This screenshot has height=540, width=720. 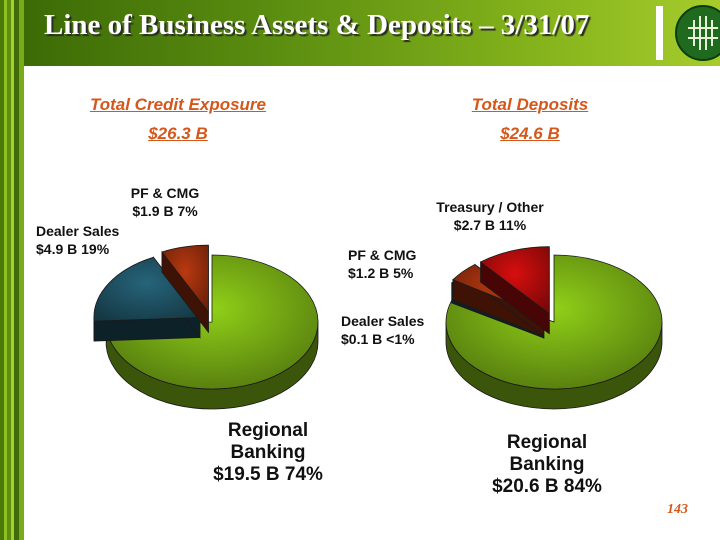 What do you see at coordinates (165, 202) in the screenshot?
I see `chart1-pfcmg-label: PF & CMG $1.9 B 7%` at bounding box center [165, 202].